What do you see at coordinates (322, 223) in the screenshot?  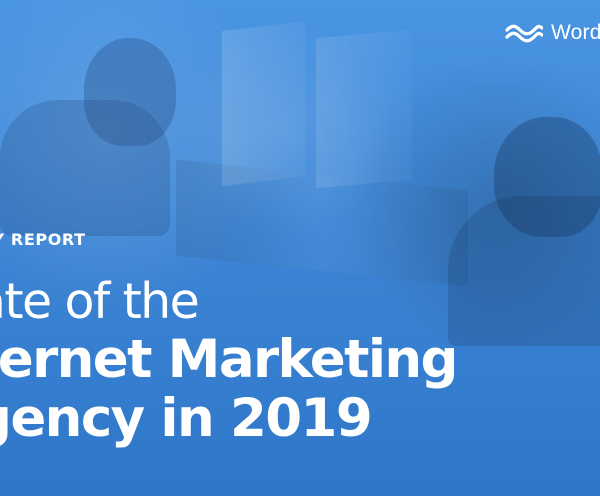 I see `background-desk` at bounding box center [322, 223].